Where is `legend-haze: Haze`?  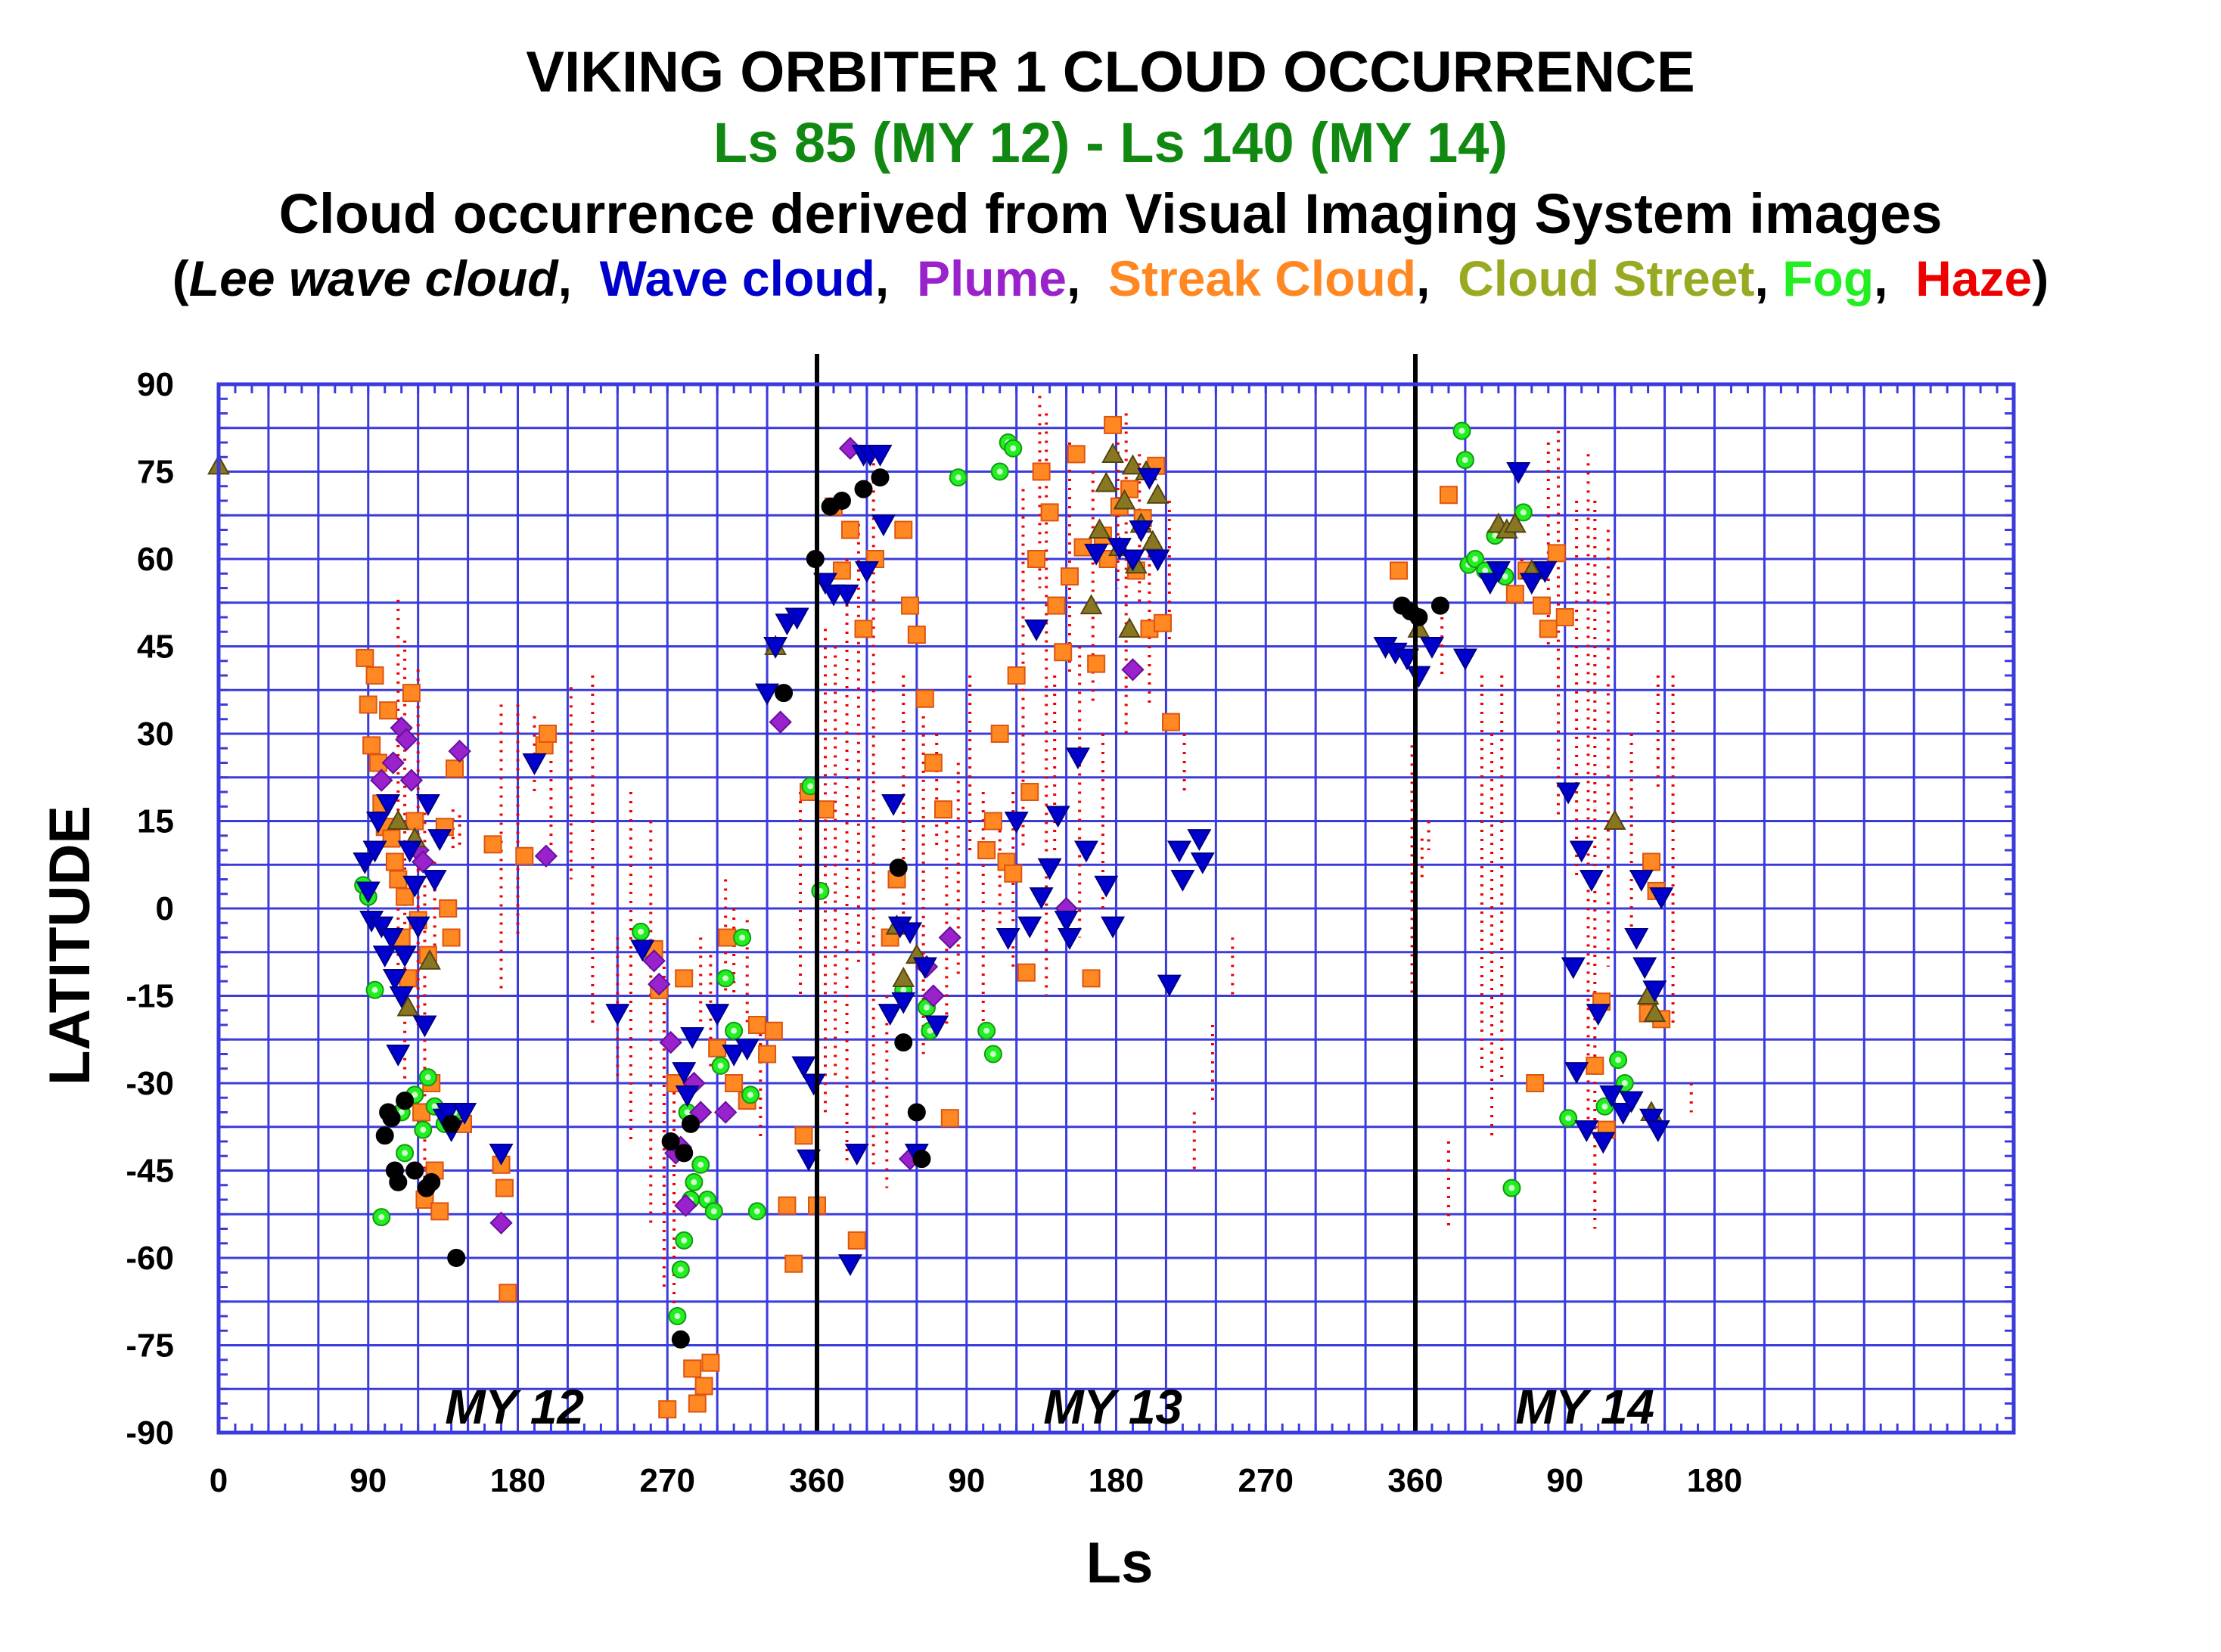
legend-haze: Haze is located at coordinates (1974, 278).